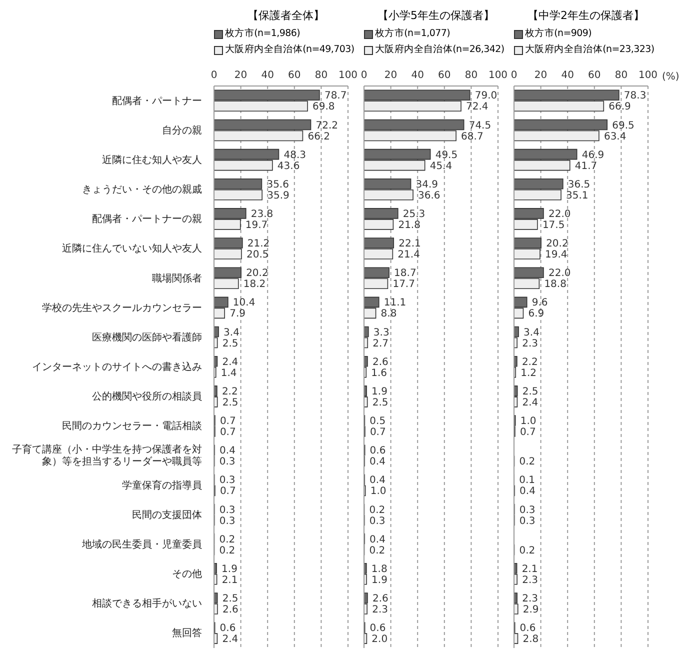 Image resolution: width=691 pixels, height=650 pixels. Describe the element at coordinates (557, 244) in the screenshot. I see `data-label: 20.2` at that location.